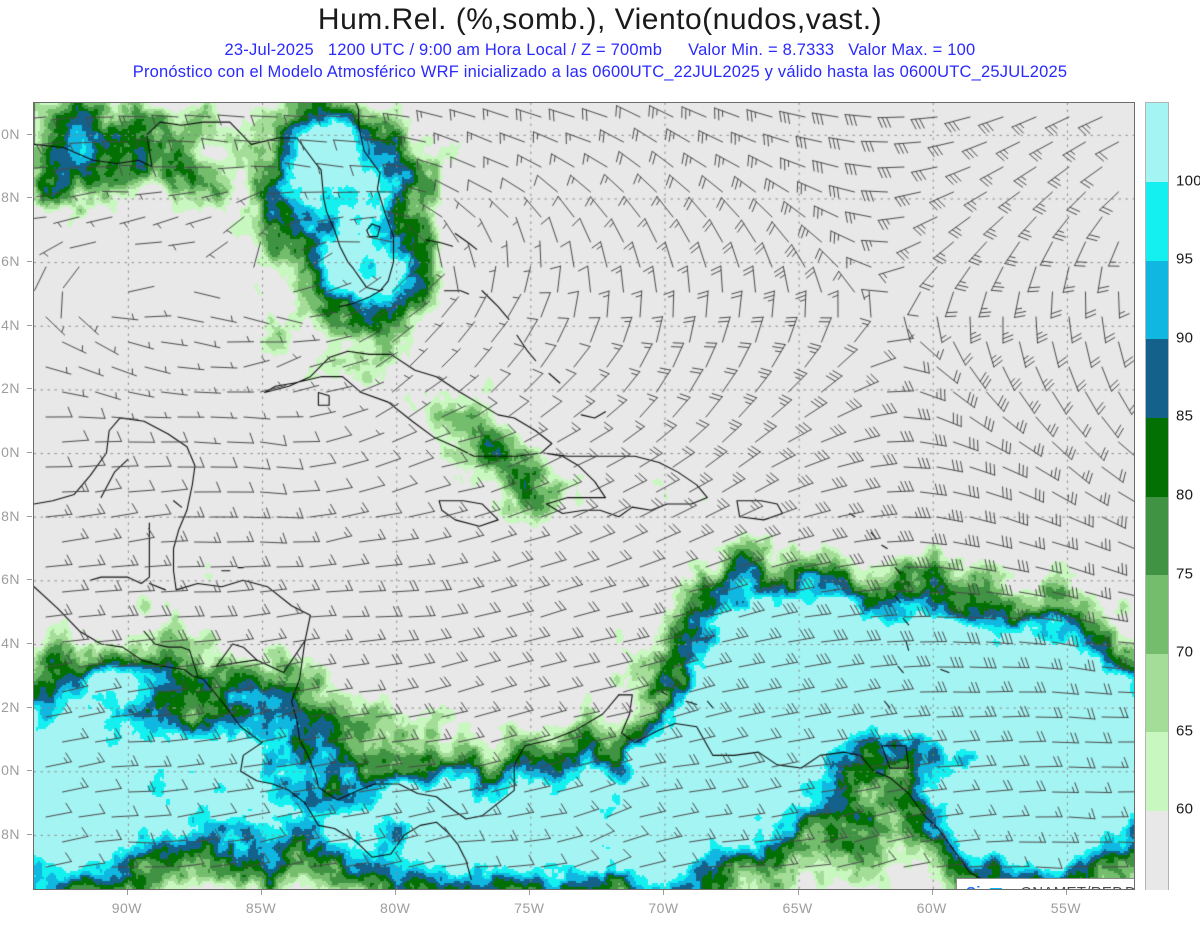 This screenshot has width=1200, height=927. Describe the element at coordinates (10, 261) in the screenshot. I see `latitude-tick-label: 26N` at that location.